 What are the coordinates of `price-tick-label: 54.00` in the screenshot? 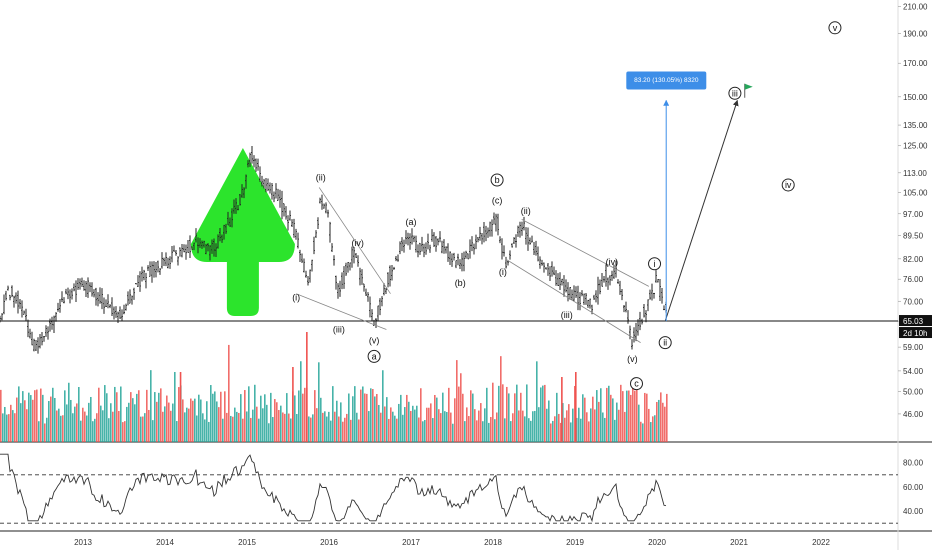 It's located at (913, 371).